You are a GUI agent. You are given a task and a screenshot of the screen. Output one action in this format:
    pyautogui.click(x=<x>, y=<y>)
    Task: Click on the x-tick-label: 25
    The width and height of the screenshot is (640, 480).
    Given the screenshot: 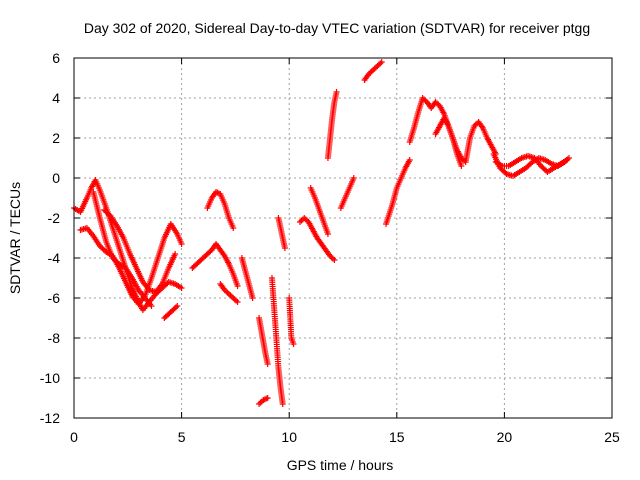 What is the action you would take?
    pyautogui.click(x=612, y=437)
    